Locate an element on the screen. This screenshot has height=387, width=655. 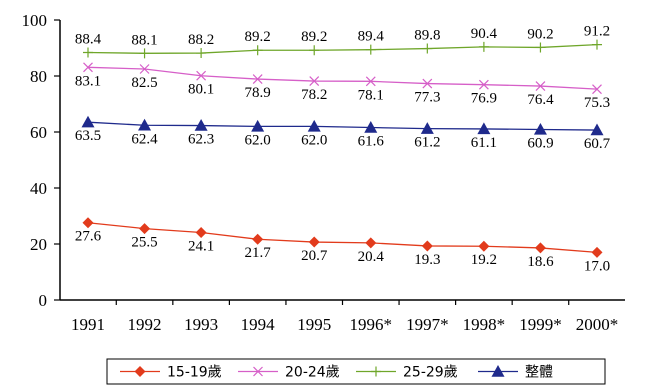
legend-item-4: 整體 is located at coordinates (515, 373).